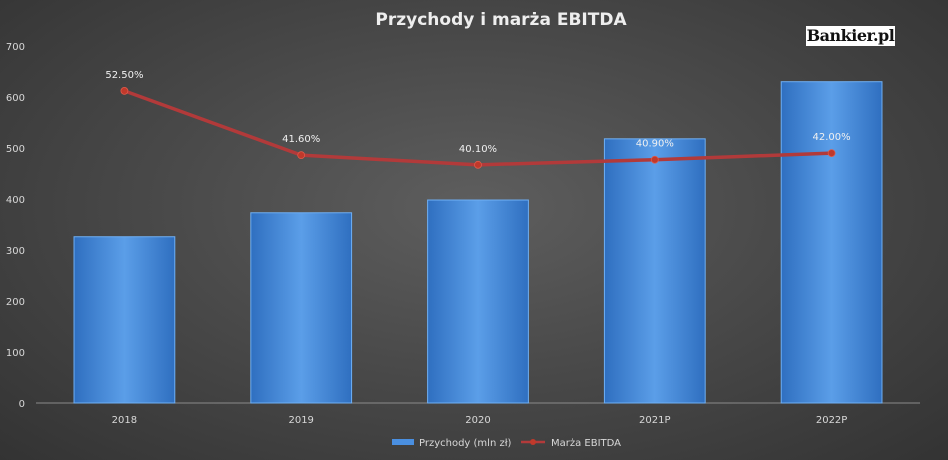 Image resolution: width=948 pixels, height=460 pixels. Describe the element at coordinates (403, 442) in the screenshot. I see `legend-swatch-przychody` at that location.